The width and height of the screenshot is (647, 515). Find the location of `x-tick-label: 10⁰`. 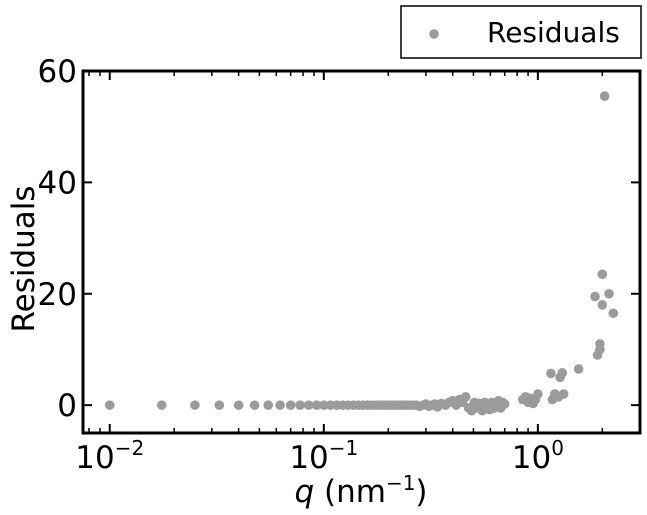

x-tick-label: 10⁰ is located at coordinates (538, 456).